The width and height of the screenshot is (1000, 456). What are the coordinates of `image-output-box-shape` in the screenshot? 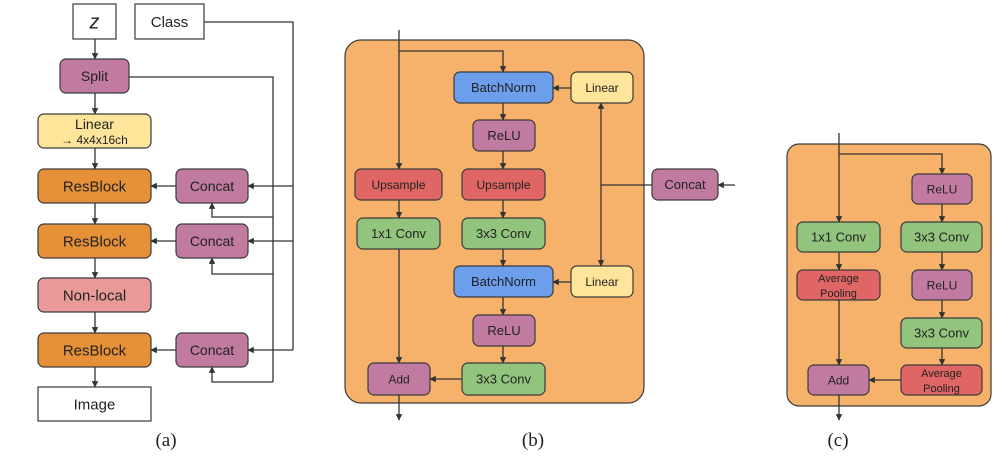 It's located at (94, 404).